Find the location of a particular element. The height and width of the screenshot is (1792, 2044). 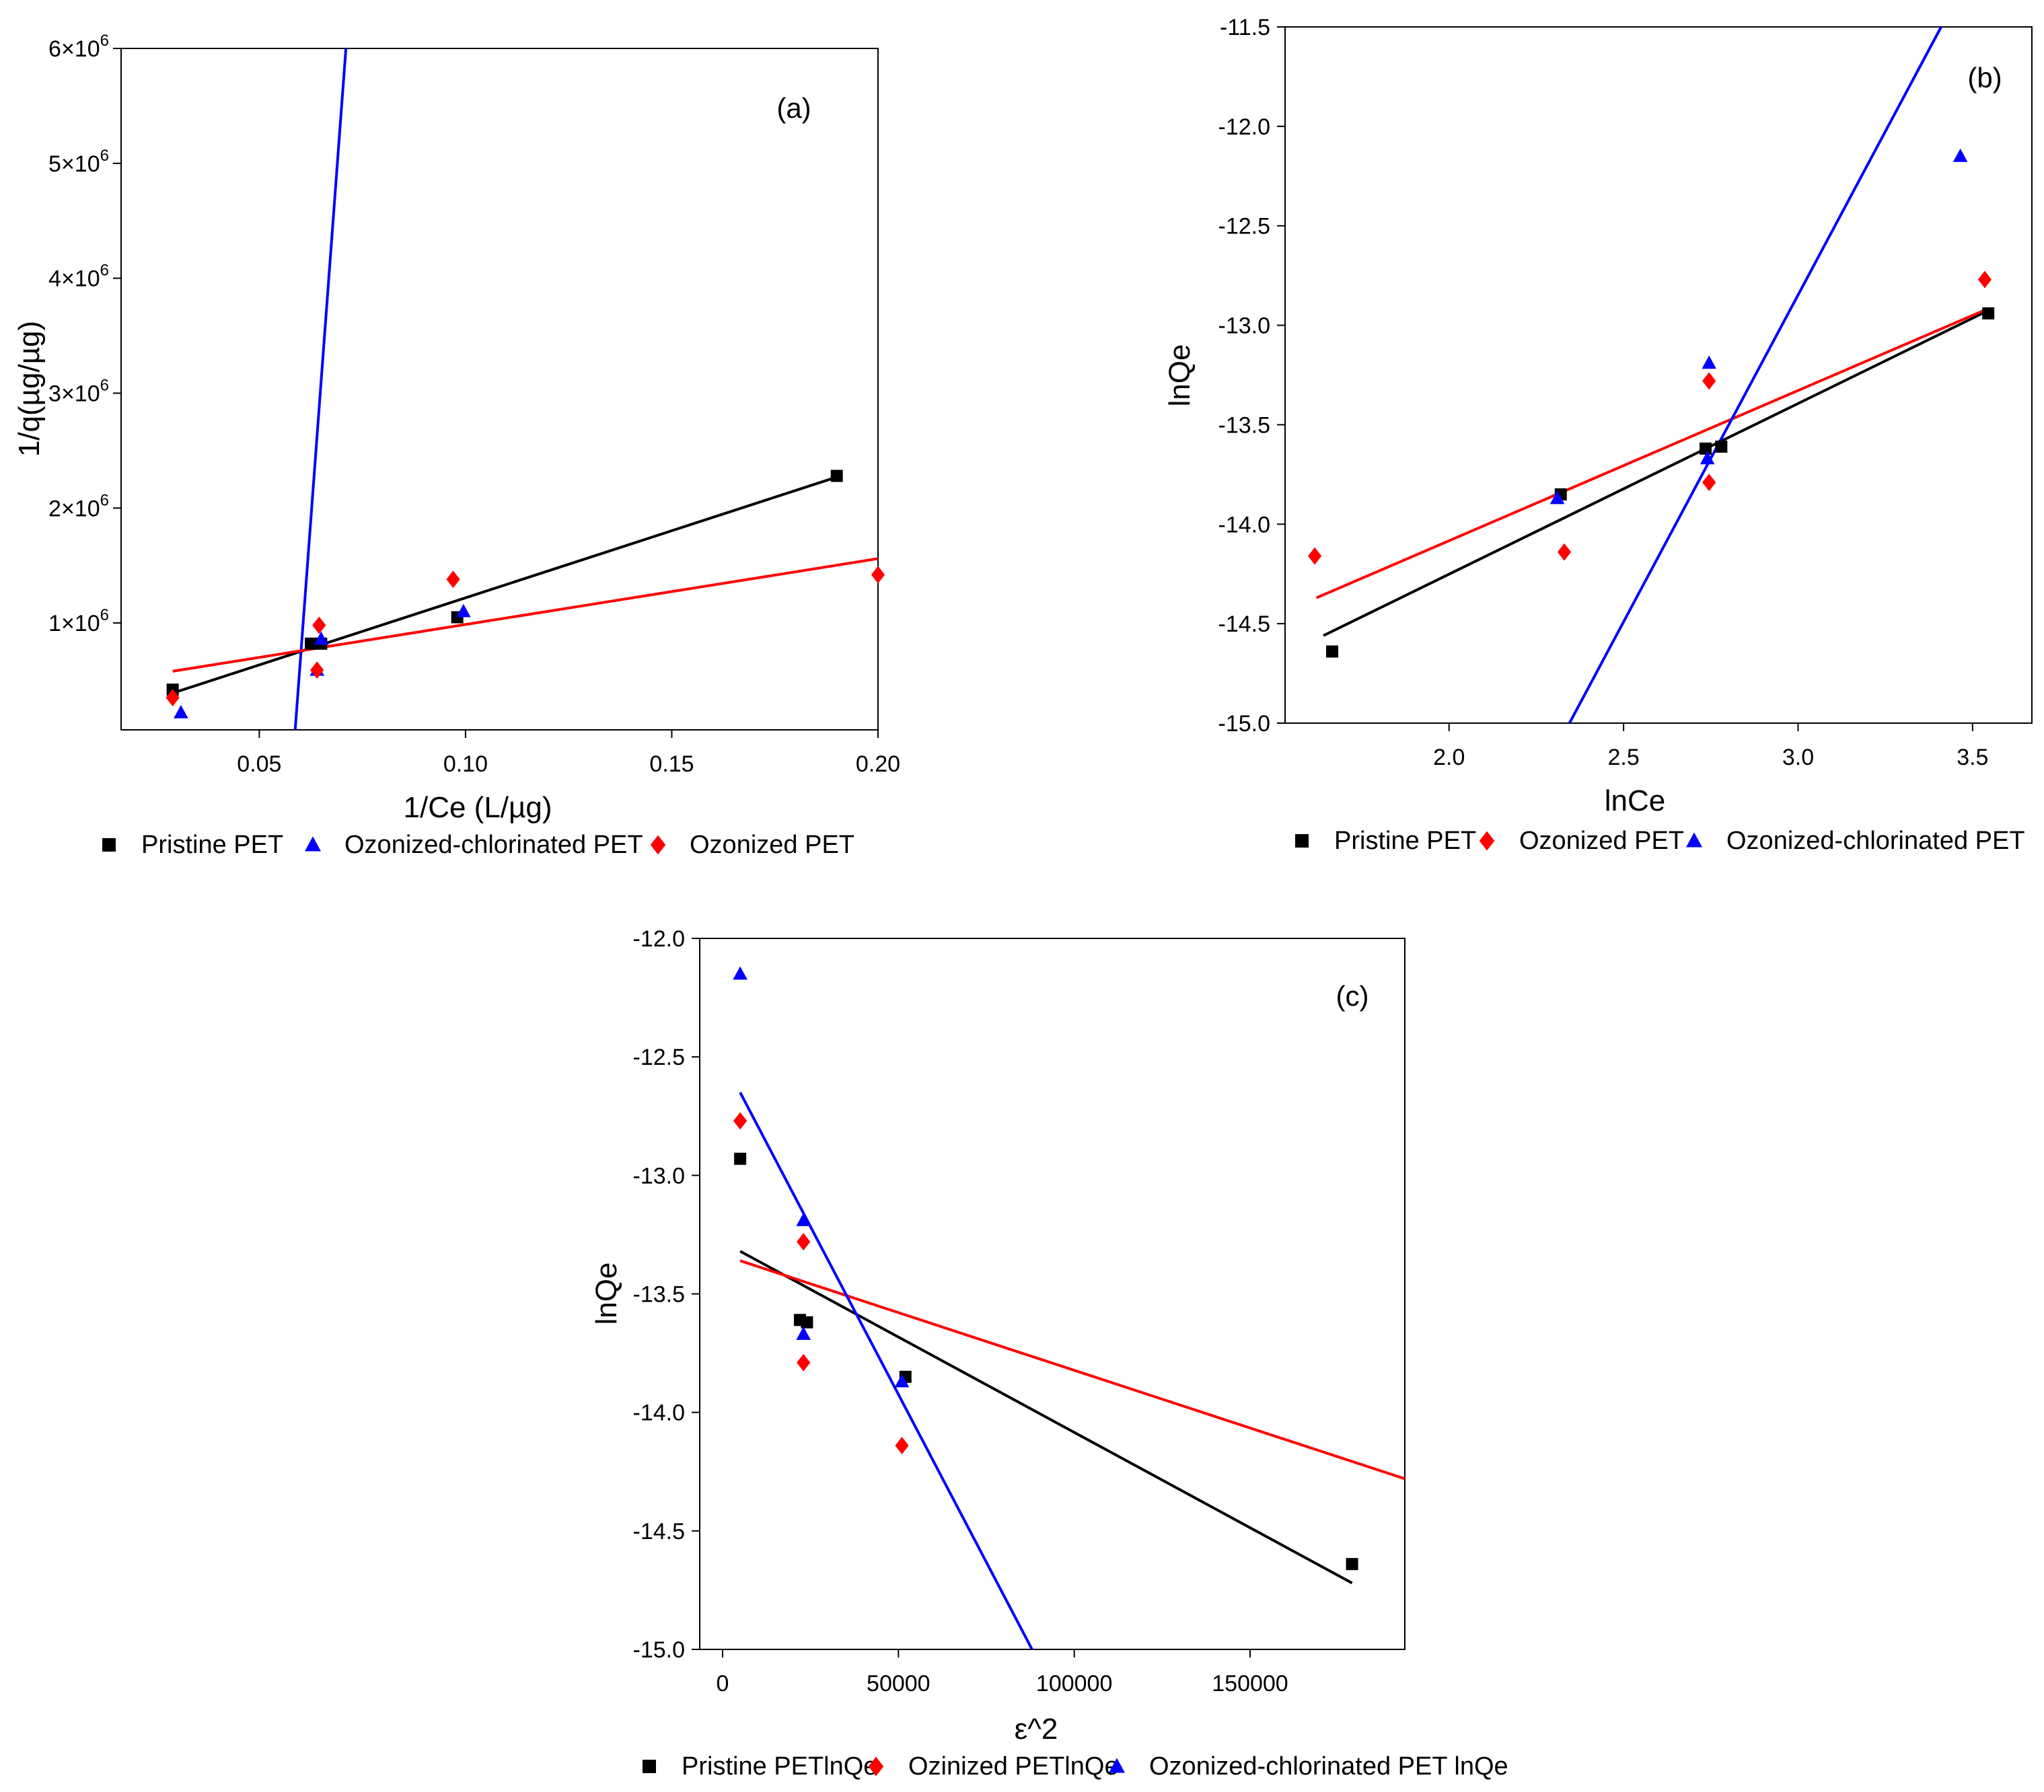

y-tick-label: -11.5 is located at coordinates (1245, 27).